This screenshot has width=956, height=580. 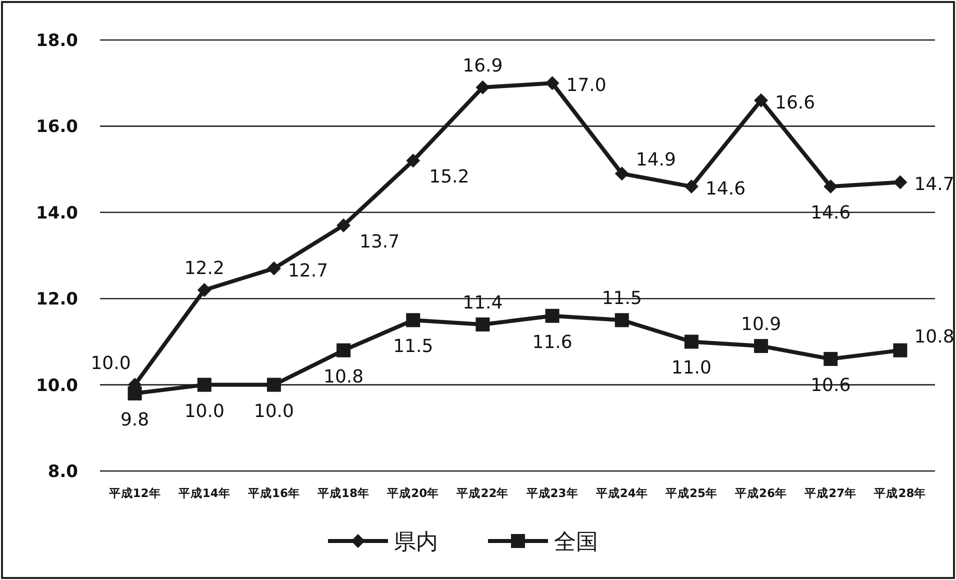 I want to click on y-tick-label: 8.0, so click(x=63, y=472).